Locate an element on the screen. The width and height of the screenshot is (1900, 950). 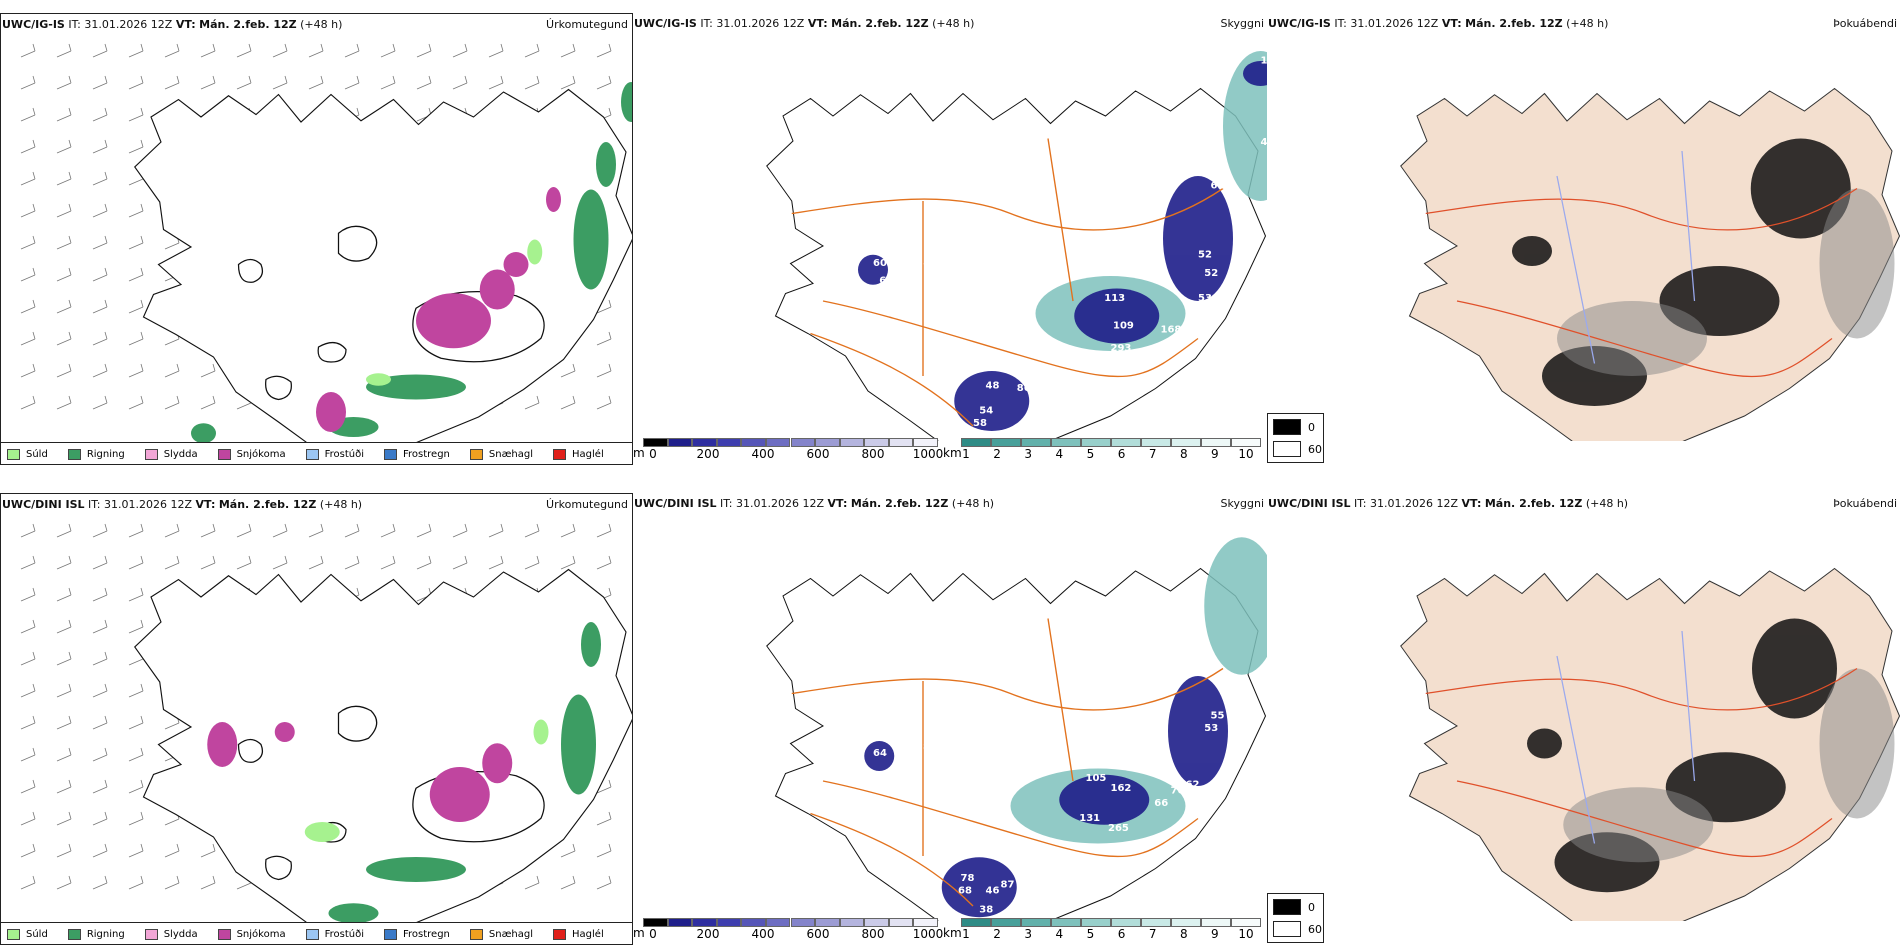
panel-title: Úrkomutegund is located at coordinates (587, 24).